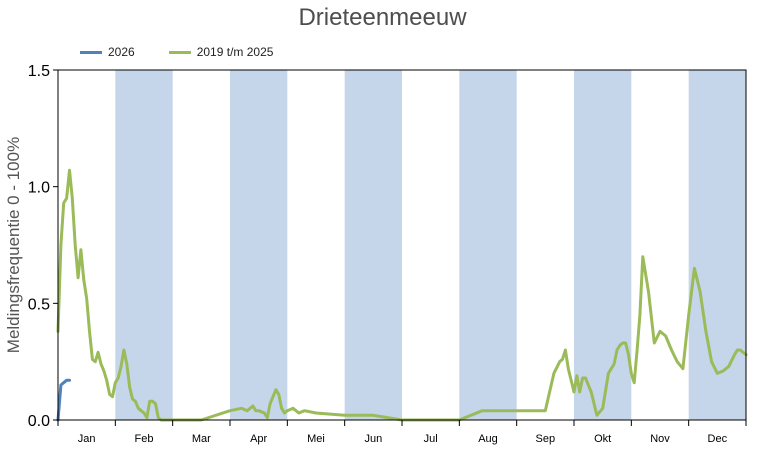 The image size is (765, 450). I want to click on legend-swatch-2019-2025, so click(179, 52).